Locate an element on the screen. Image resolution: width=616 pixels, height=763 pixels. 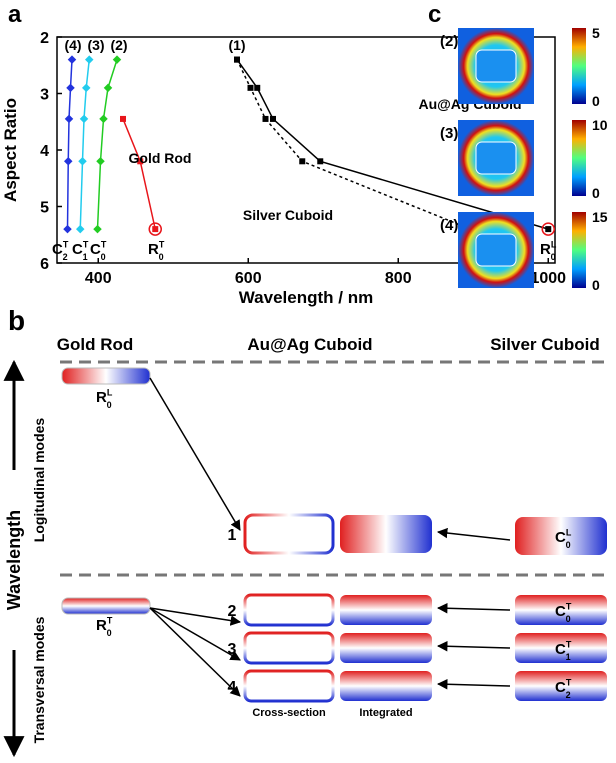
cuboid-section is located at coordinates (289, 534).